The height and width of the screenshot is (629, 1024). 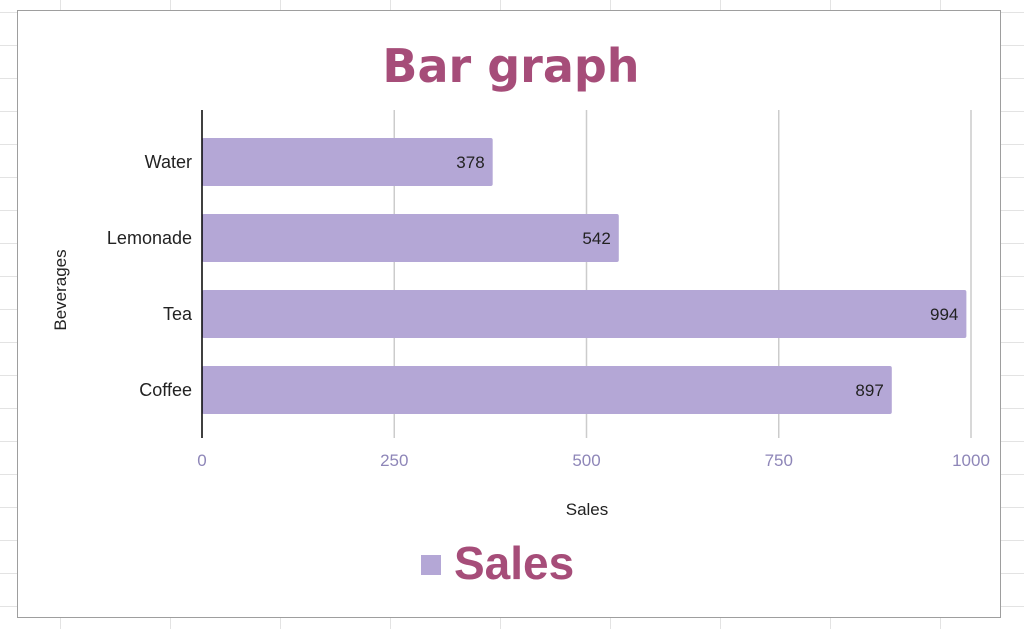 What do you see at coordinates (510, 66) in the screenshot?
I see `chart-title: Bar graph` at bounding box center [510, 66].